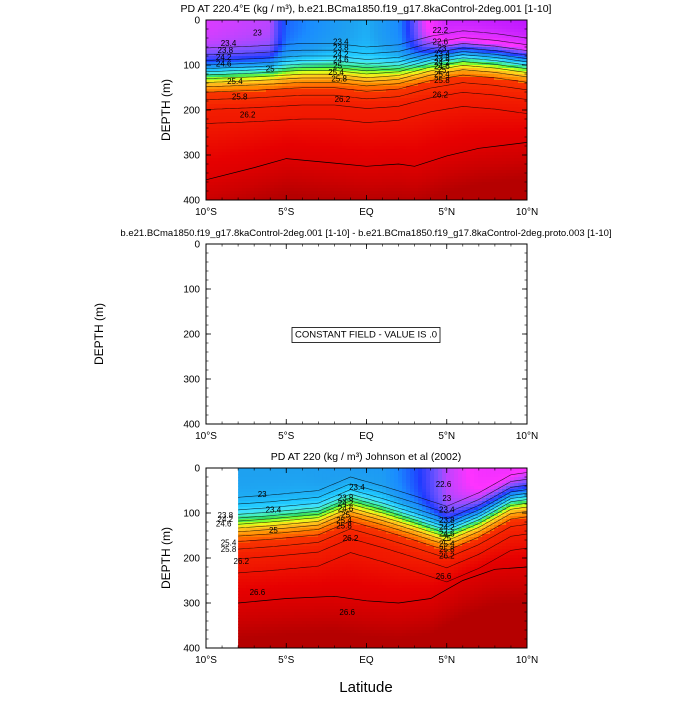 The height and width of the screenshot is (705, 700). I want to click on contour-label: 24.6, so click(224, 64).